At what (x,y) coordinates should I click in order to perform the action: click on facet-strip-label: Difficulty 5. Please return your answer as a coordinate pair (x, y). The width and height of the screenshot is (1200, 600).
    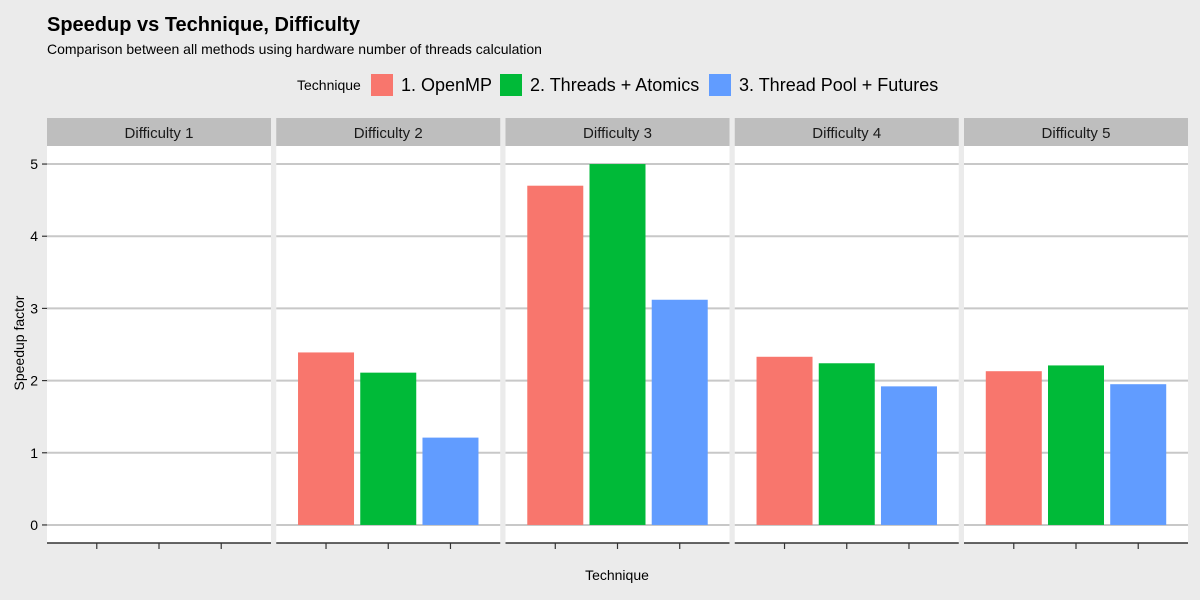
    Looking at the image, I should click on (1076, 133).